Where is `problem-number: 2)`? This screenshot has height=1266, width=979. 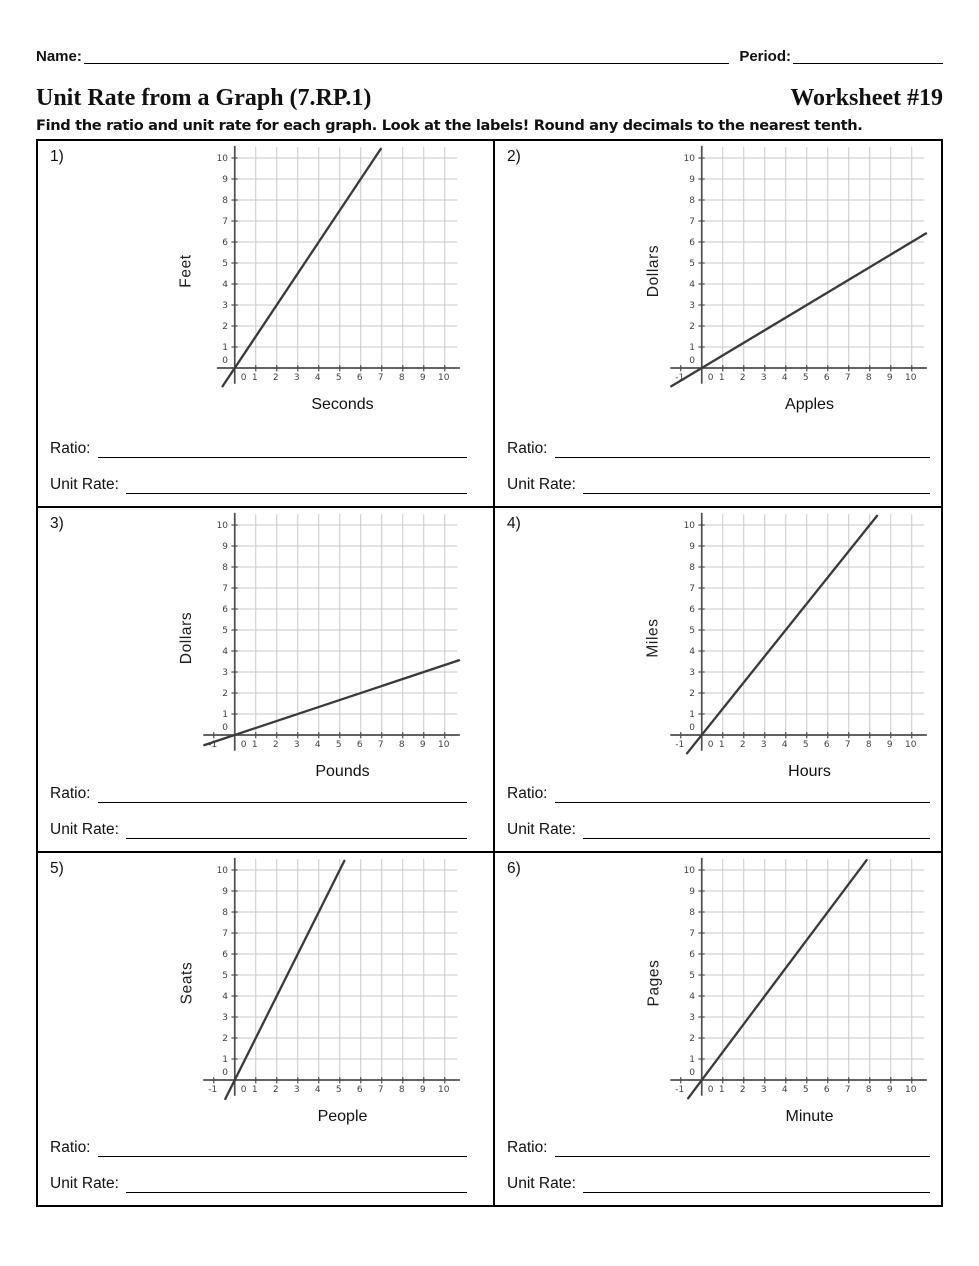 problem-number: 2) is located at coordinates (514, 156).